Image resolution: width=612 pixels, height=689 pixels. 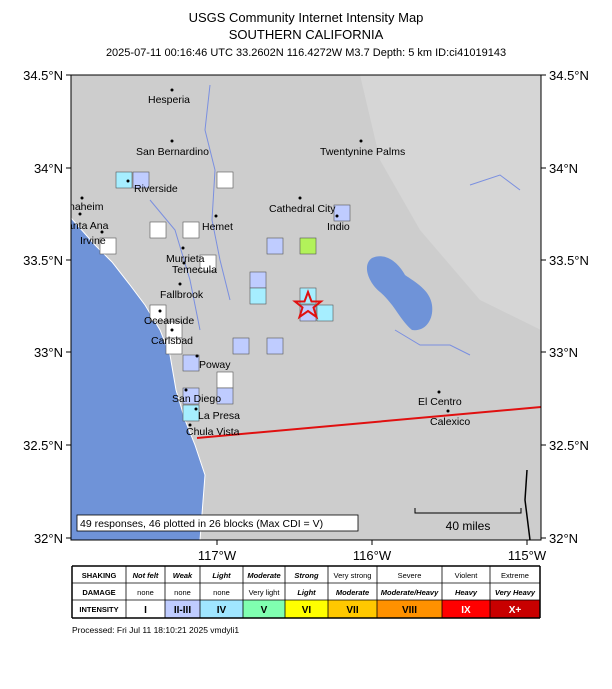 I want to click on intensity-label: VII, so click(x=352, y=610).